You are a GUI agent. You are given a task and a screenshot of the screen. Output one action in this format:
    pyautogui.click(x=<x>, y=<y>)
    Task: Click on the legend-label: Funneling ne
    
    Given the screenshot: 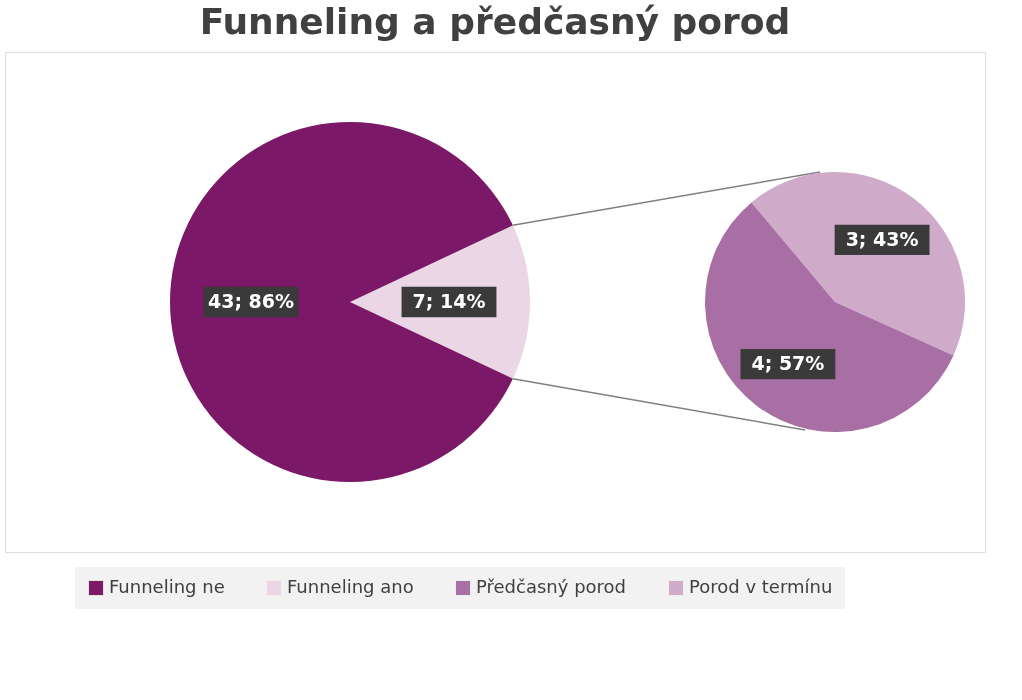 What is the action you would take?
    pyautogui.click(x=167, y=586)
    